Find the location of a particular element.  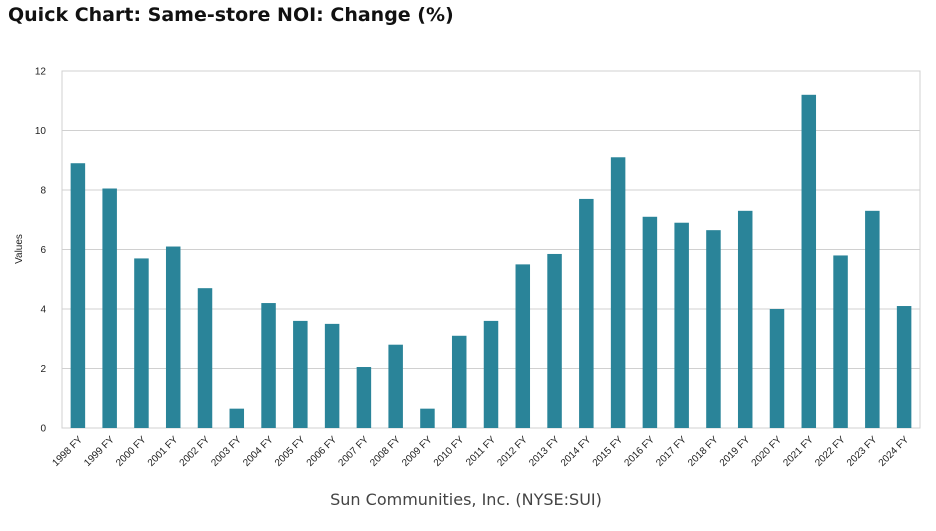

x-tick-label: 2015 FY is located at coordinates (608, 451).